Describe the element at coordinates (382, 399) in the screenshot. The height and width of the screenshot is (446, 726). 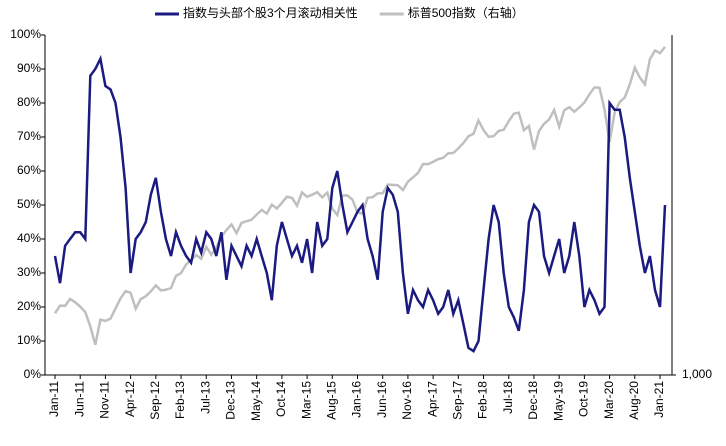
I see `x-tick-label: Jun-16` at that location.